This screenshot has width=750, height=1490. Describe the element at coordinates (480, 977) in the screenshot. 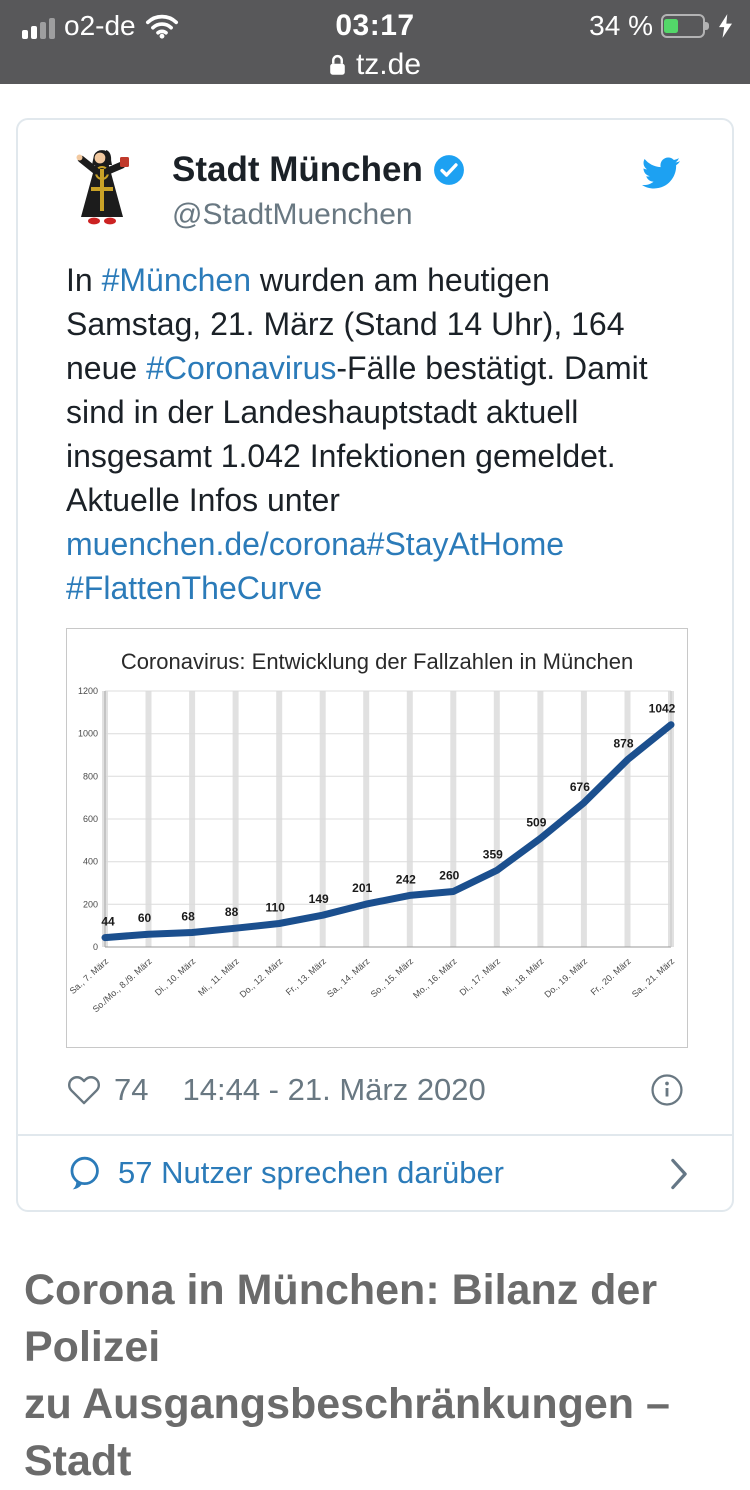

I see `svg-text: Di., 17. März` at that location.